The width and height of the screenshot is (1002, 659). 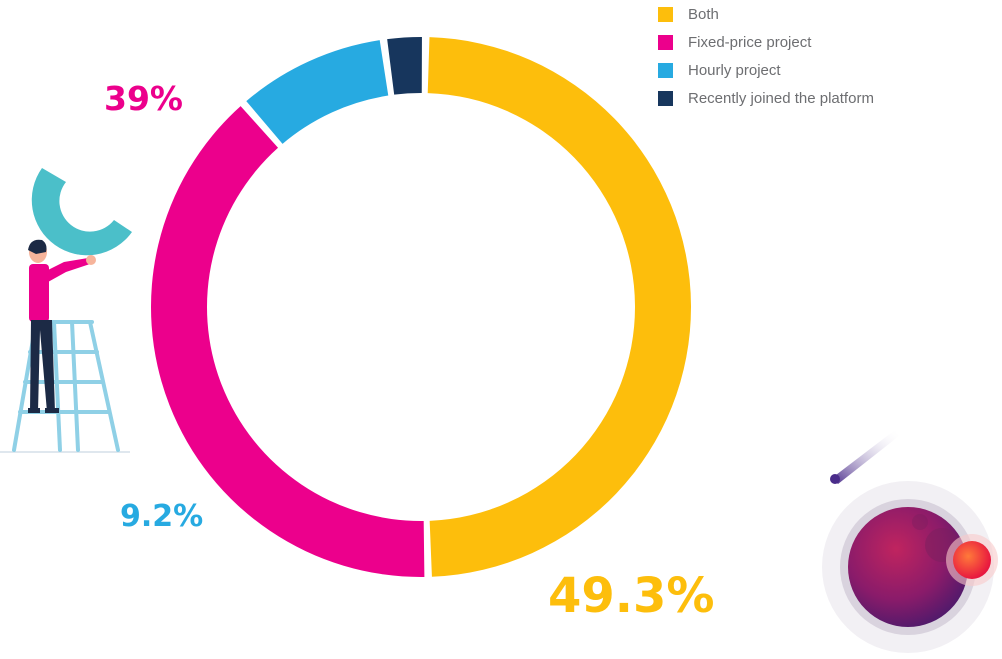 I want to click on slice-recently-joined, so click(x=404, y=66).